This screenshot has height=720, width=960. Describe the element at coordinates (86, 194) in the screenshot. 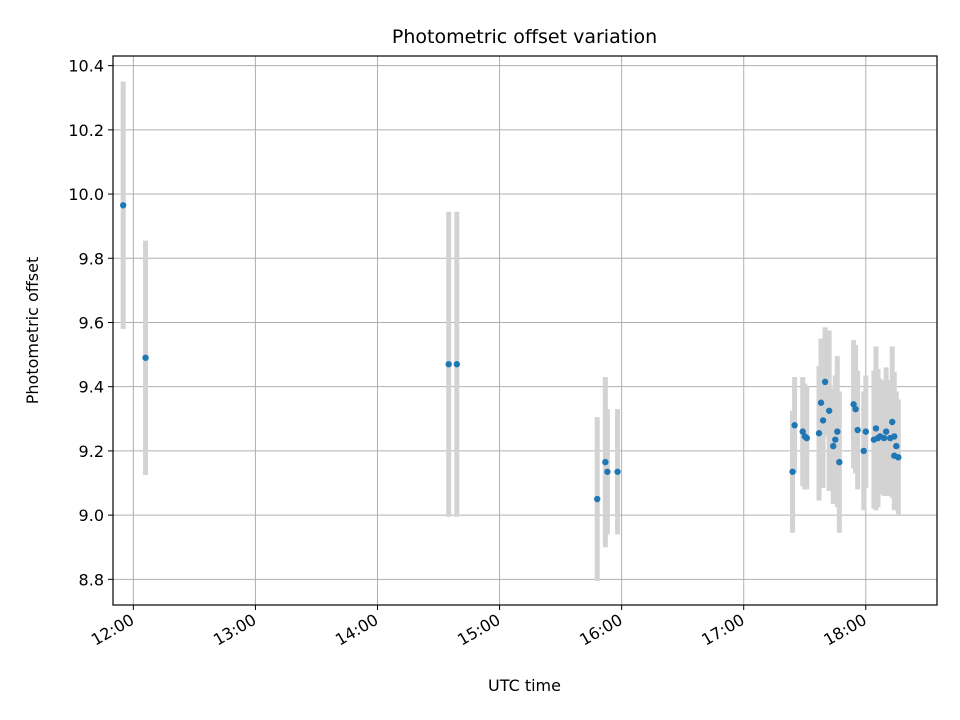

I see `y-tick-label: 10.0` at that location.